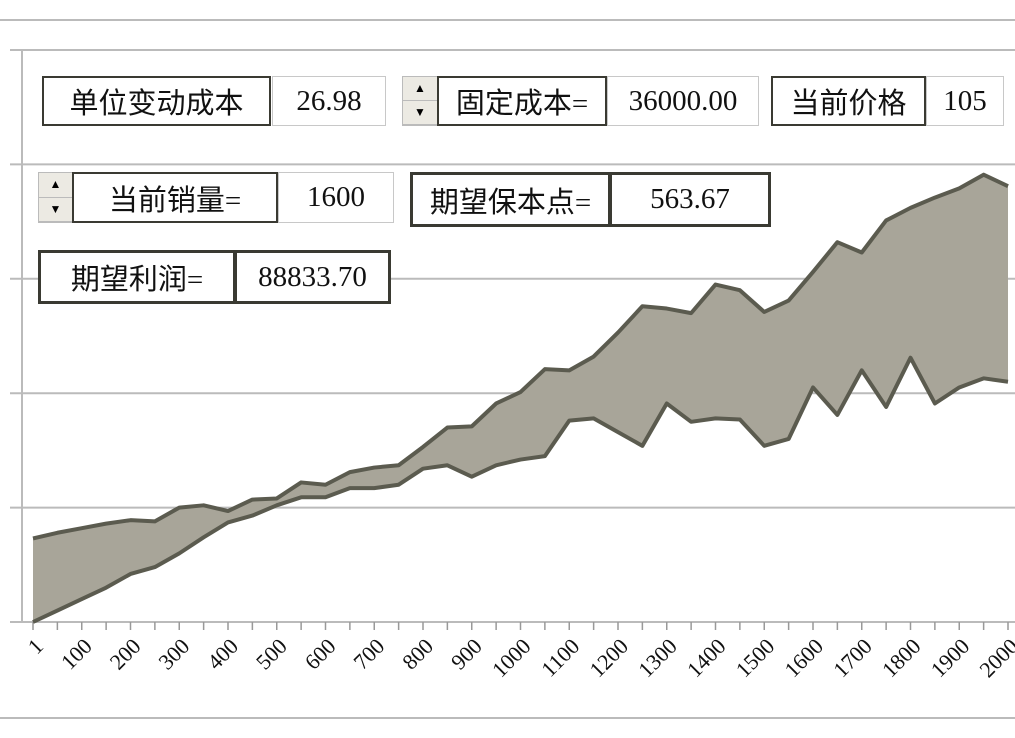 The height and width of the screenshot is (738, 1015). I want to click on value-field: 105, so click(965, 101).